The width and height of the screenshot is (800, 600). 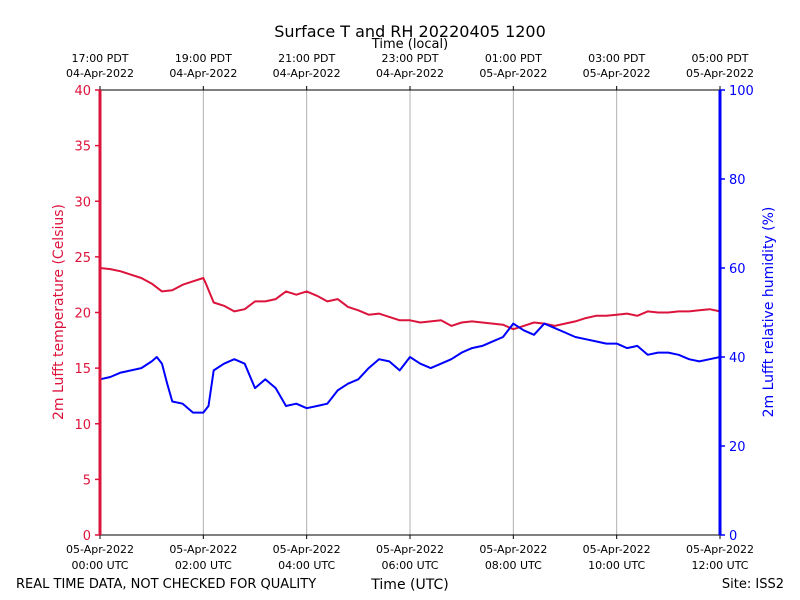 What do you see at coordinates (737, 358) in the screenshot?
I see `y-right-tick-label: 40` at bounding box center [737, 358].